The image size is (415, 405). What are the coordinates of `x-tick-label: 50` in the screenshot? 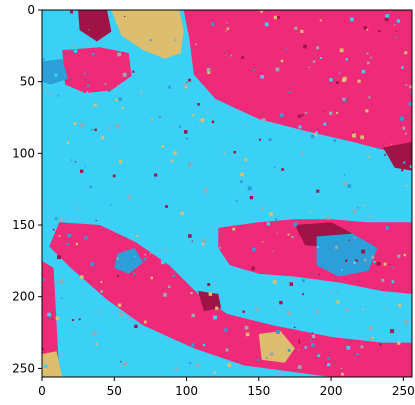 It's located at (114, 391).